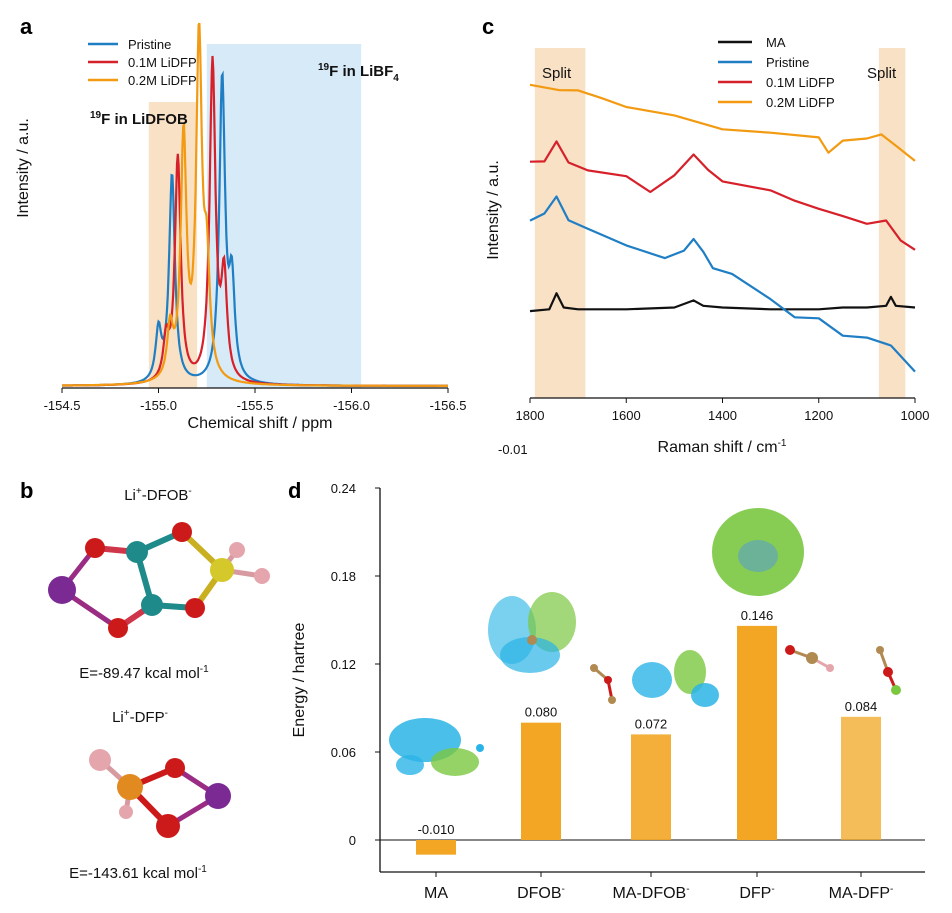 The width and height of the screenshot is (952, 913). I want to click on bar-value-label: 0.084, so click(861, 706).